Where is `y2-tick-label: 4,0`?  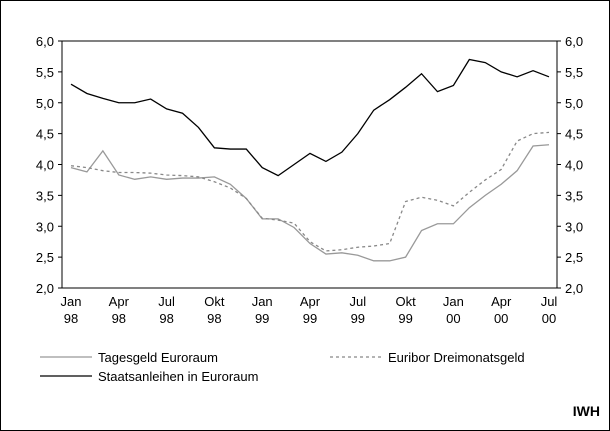
y2-tick-label: 4,0 is located at coordinates (574, 165).